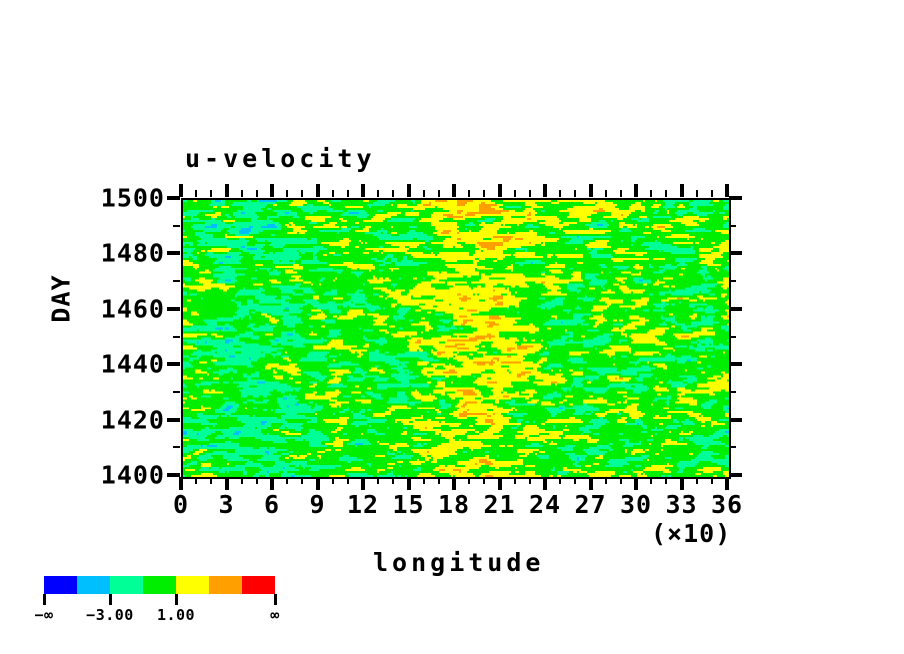  Describe the element at coordinates (61, 298) in the screenshot. I see `y-axis-title: DAY` at that location.